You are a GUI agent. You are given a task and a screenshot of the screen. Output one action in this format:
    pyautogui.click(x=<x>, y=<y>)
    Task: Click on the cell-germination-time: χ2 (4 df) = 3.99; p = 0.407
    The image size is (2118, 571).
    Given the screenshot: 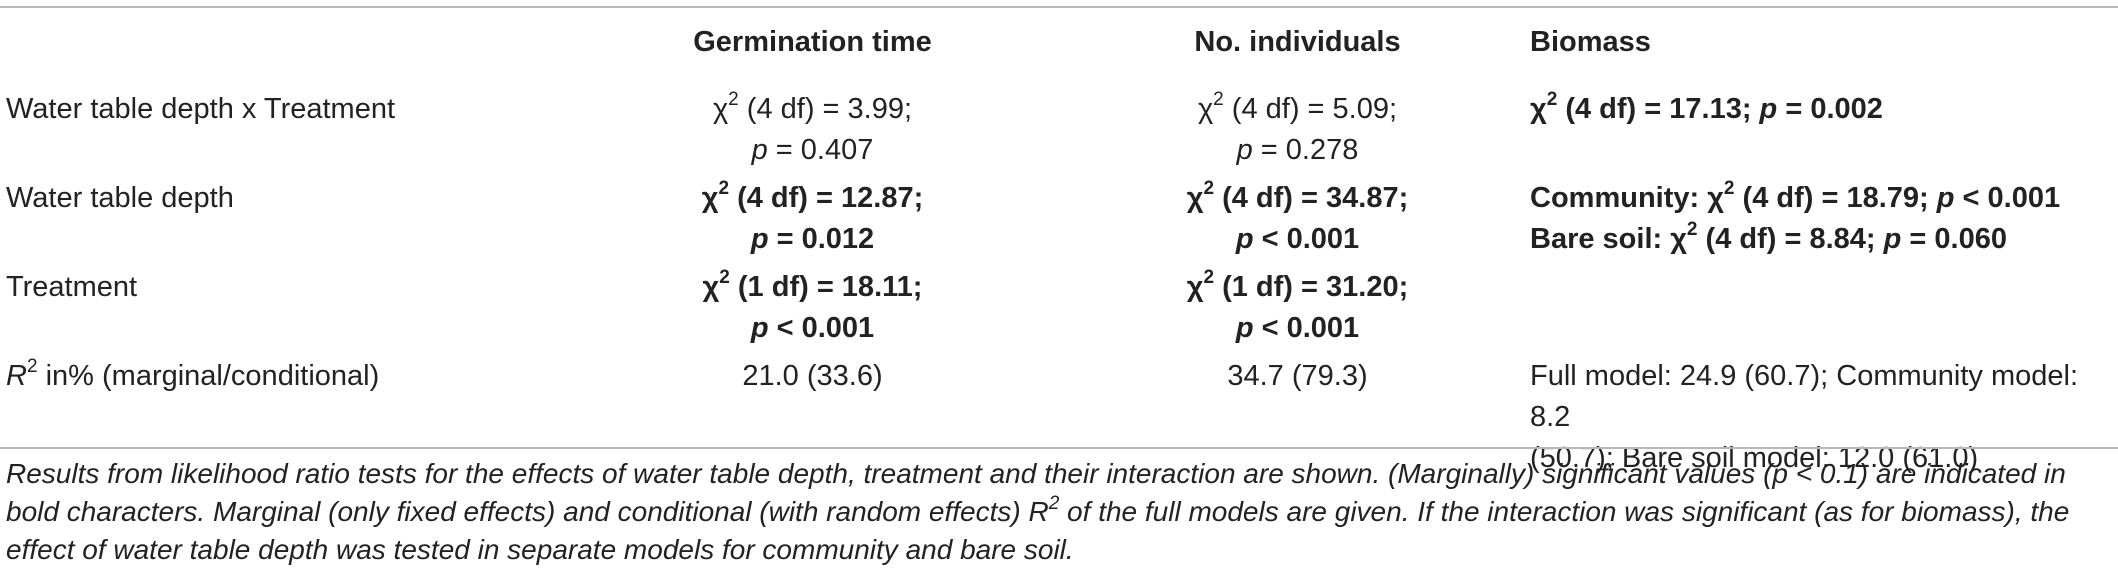 What is the action you would take?
    pyautogui.click(x=812, y=127)
    